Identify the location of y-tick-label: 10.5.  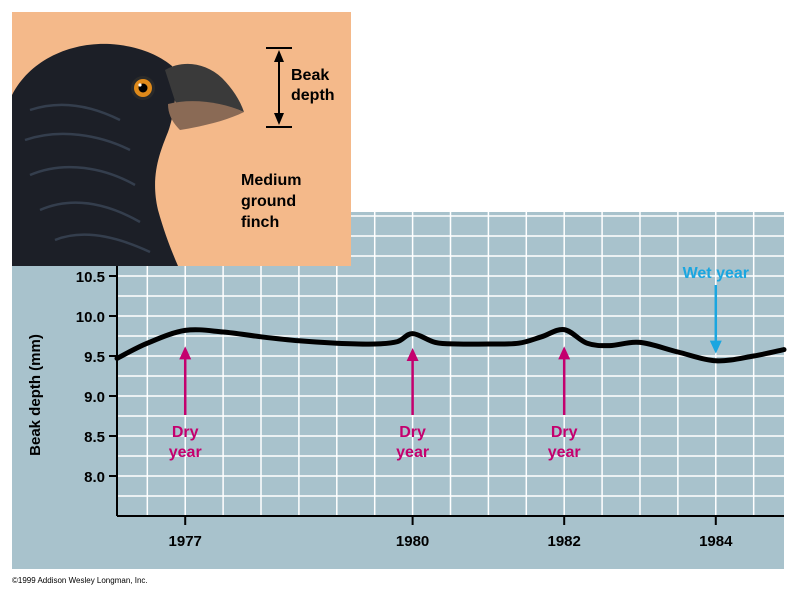
(90, 277).